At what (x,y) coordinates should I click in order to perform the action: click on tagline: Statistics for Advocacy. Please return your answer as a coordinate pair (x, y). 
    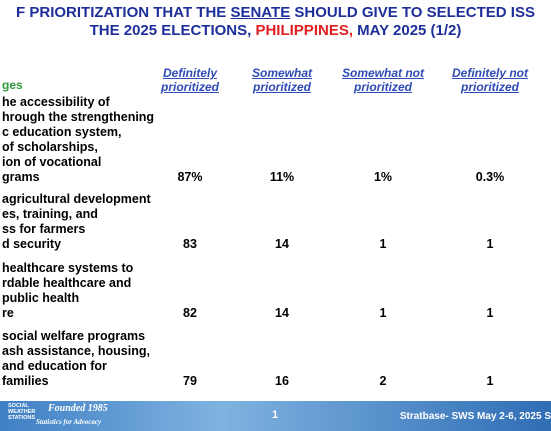
    Looking at the image, I should click on (69, 422).